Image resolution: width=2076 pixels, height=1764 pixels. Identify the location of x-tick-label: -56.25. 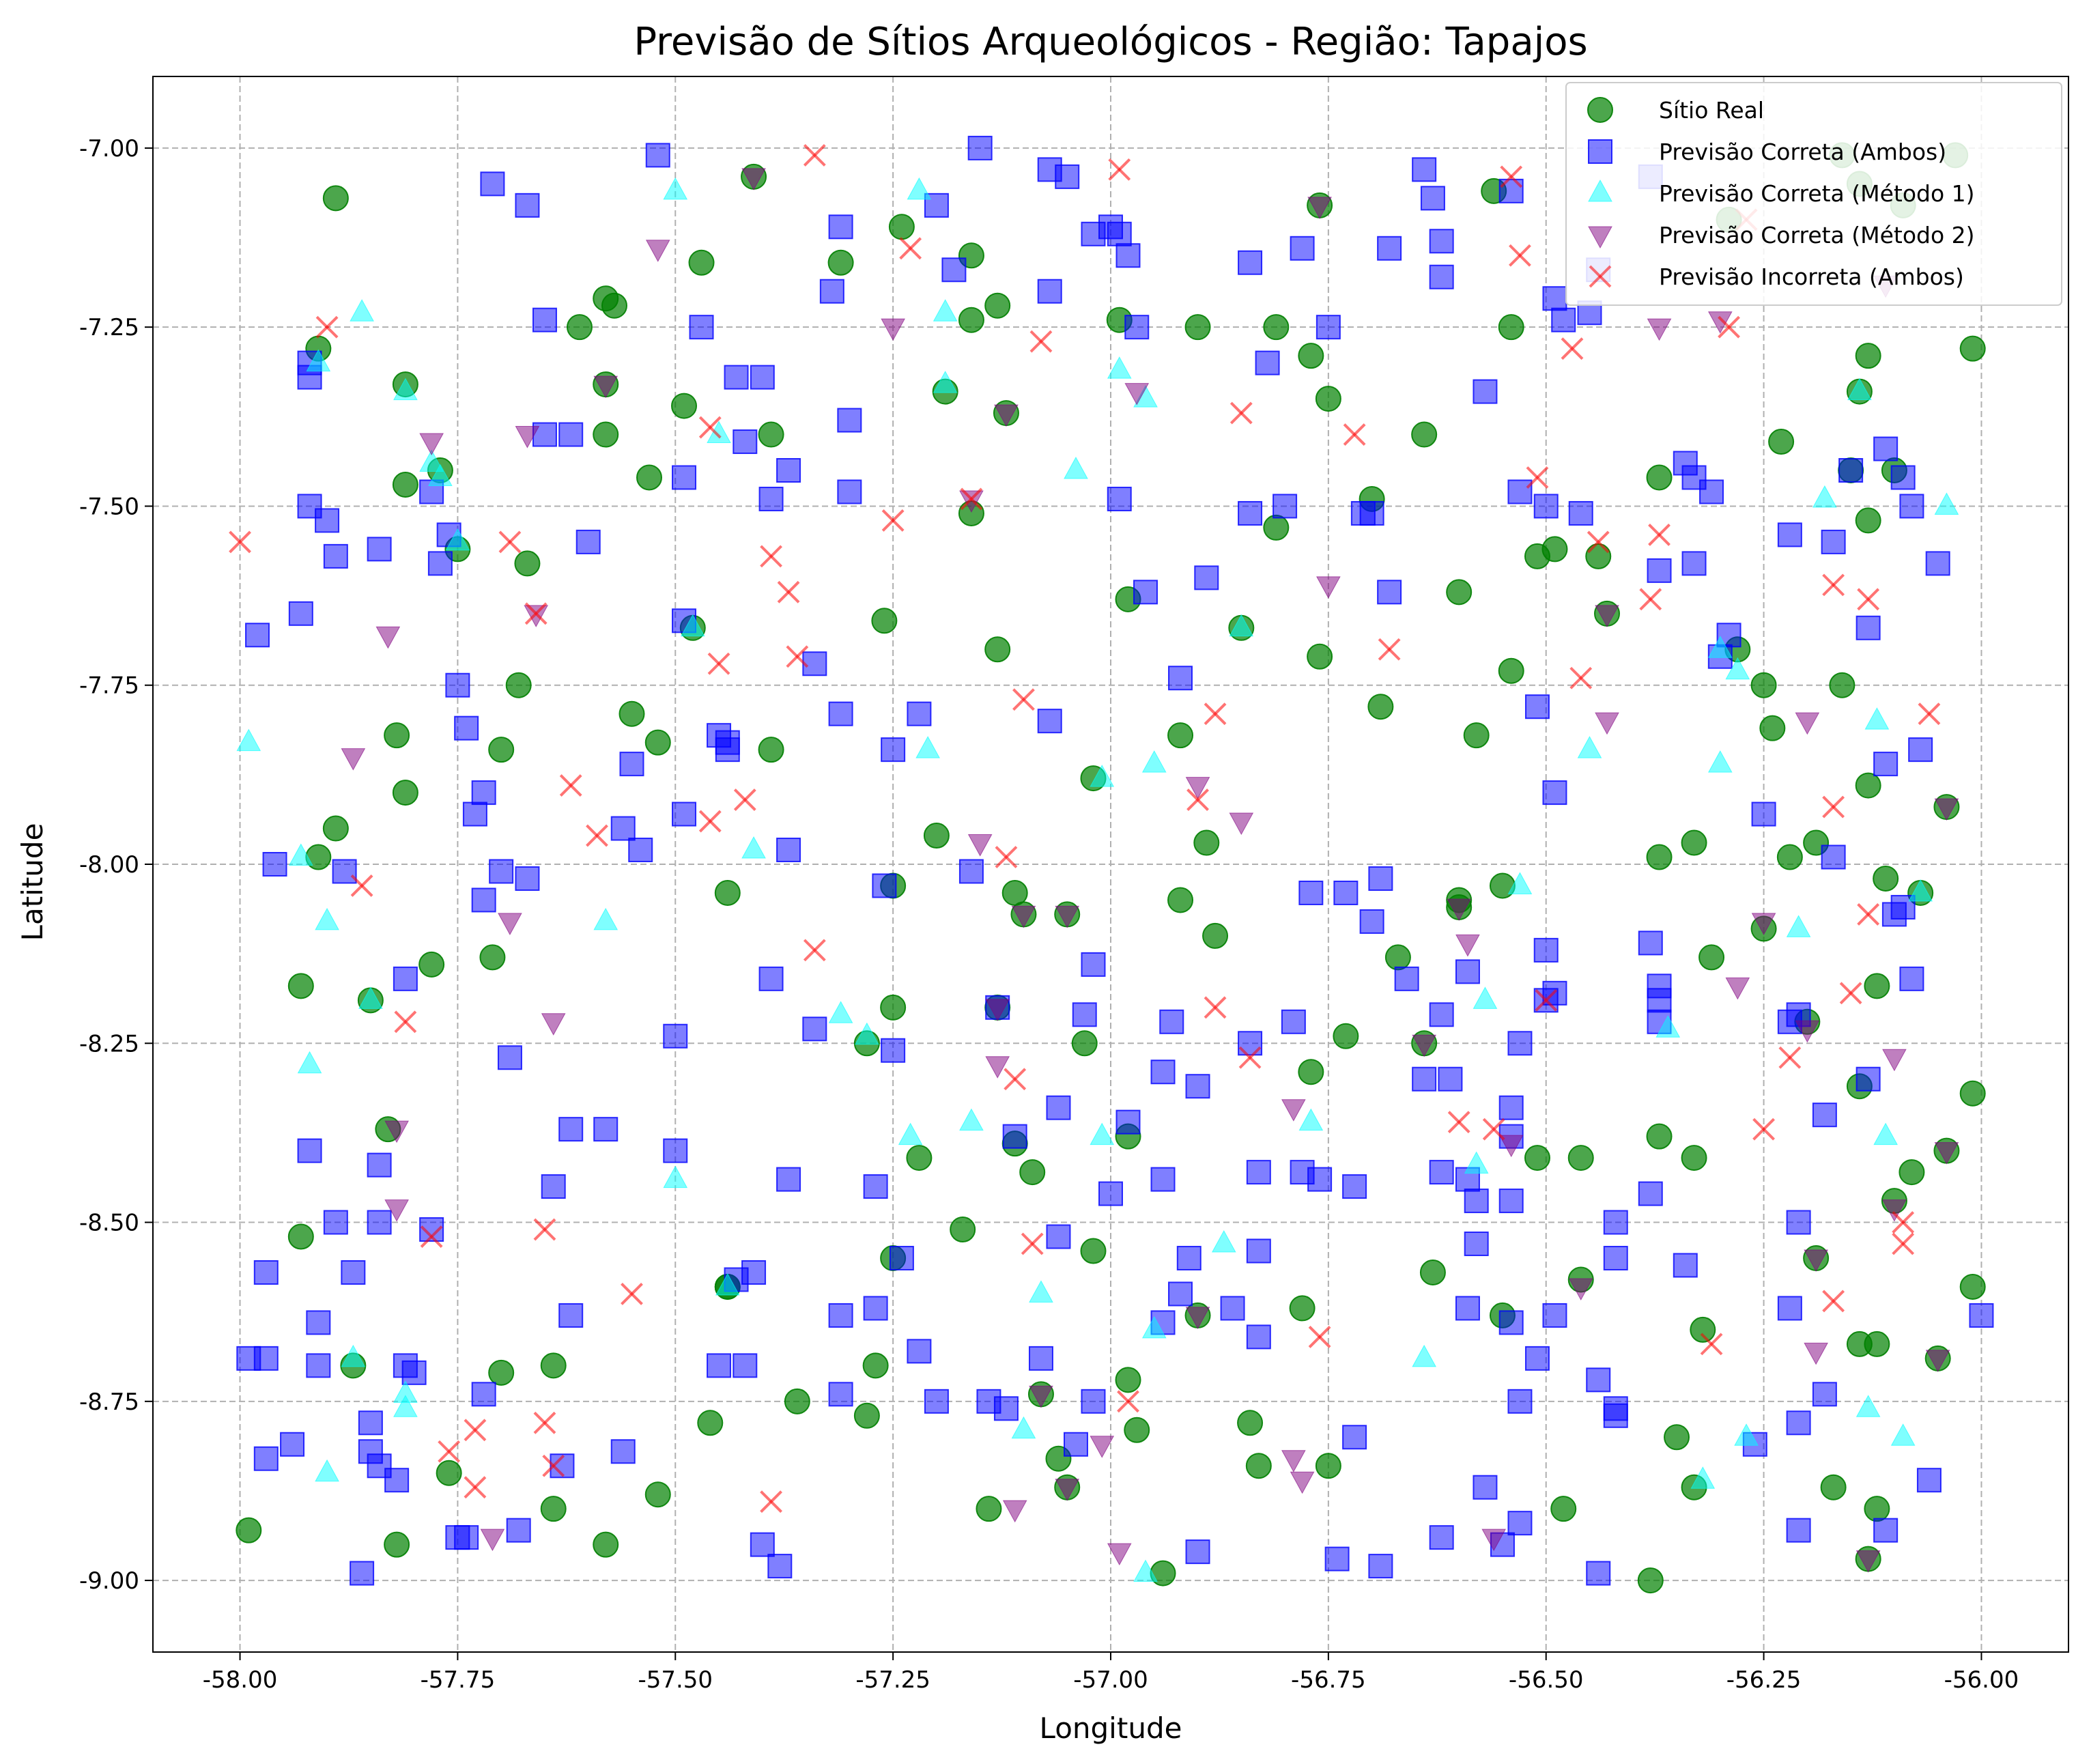
(1764, 1680).